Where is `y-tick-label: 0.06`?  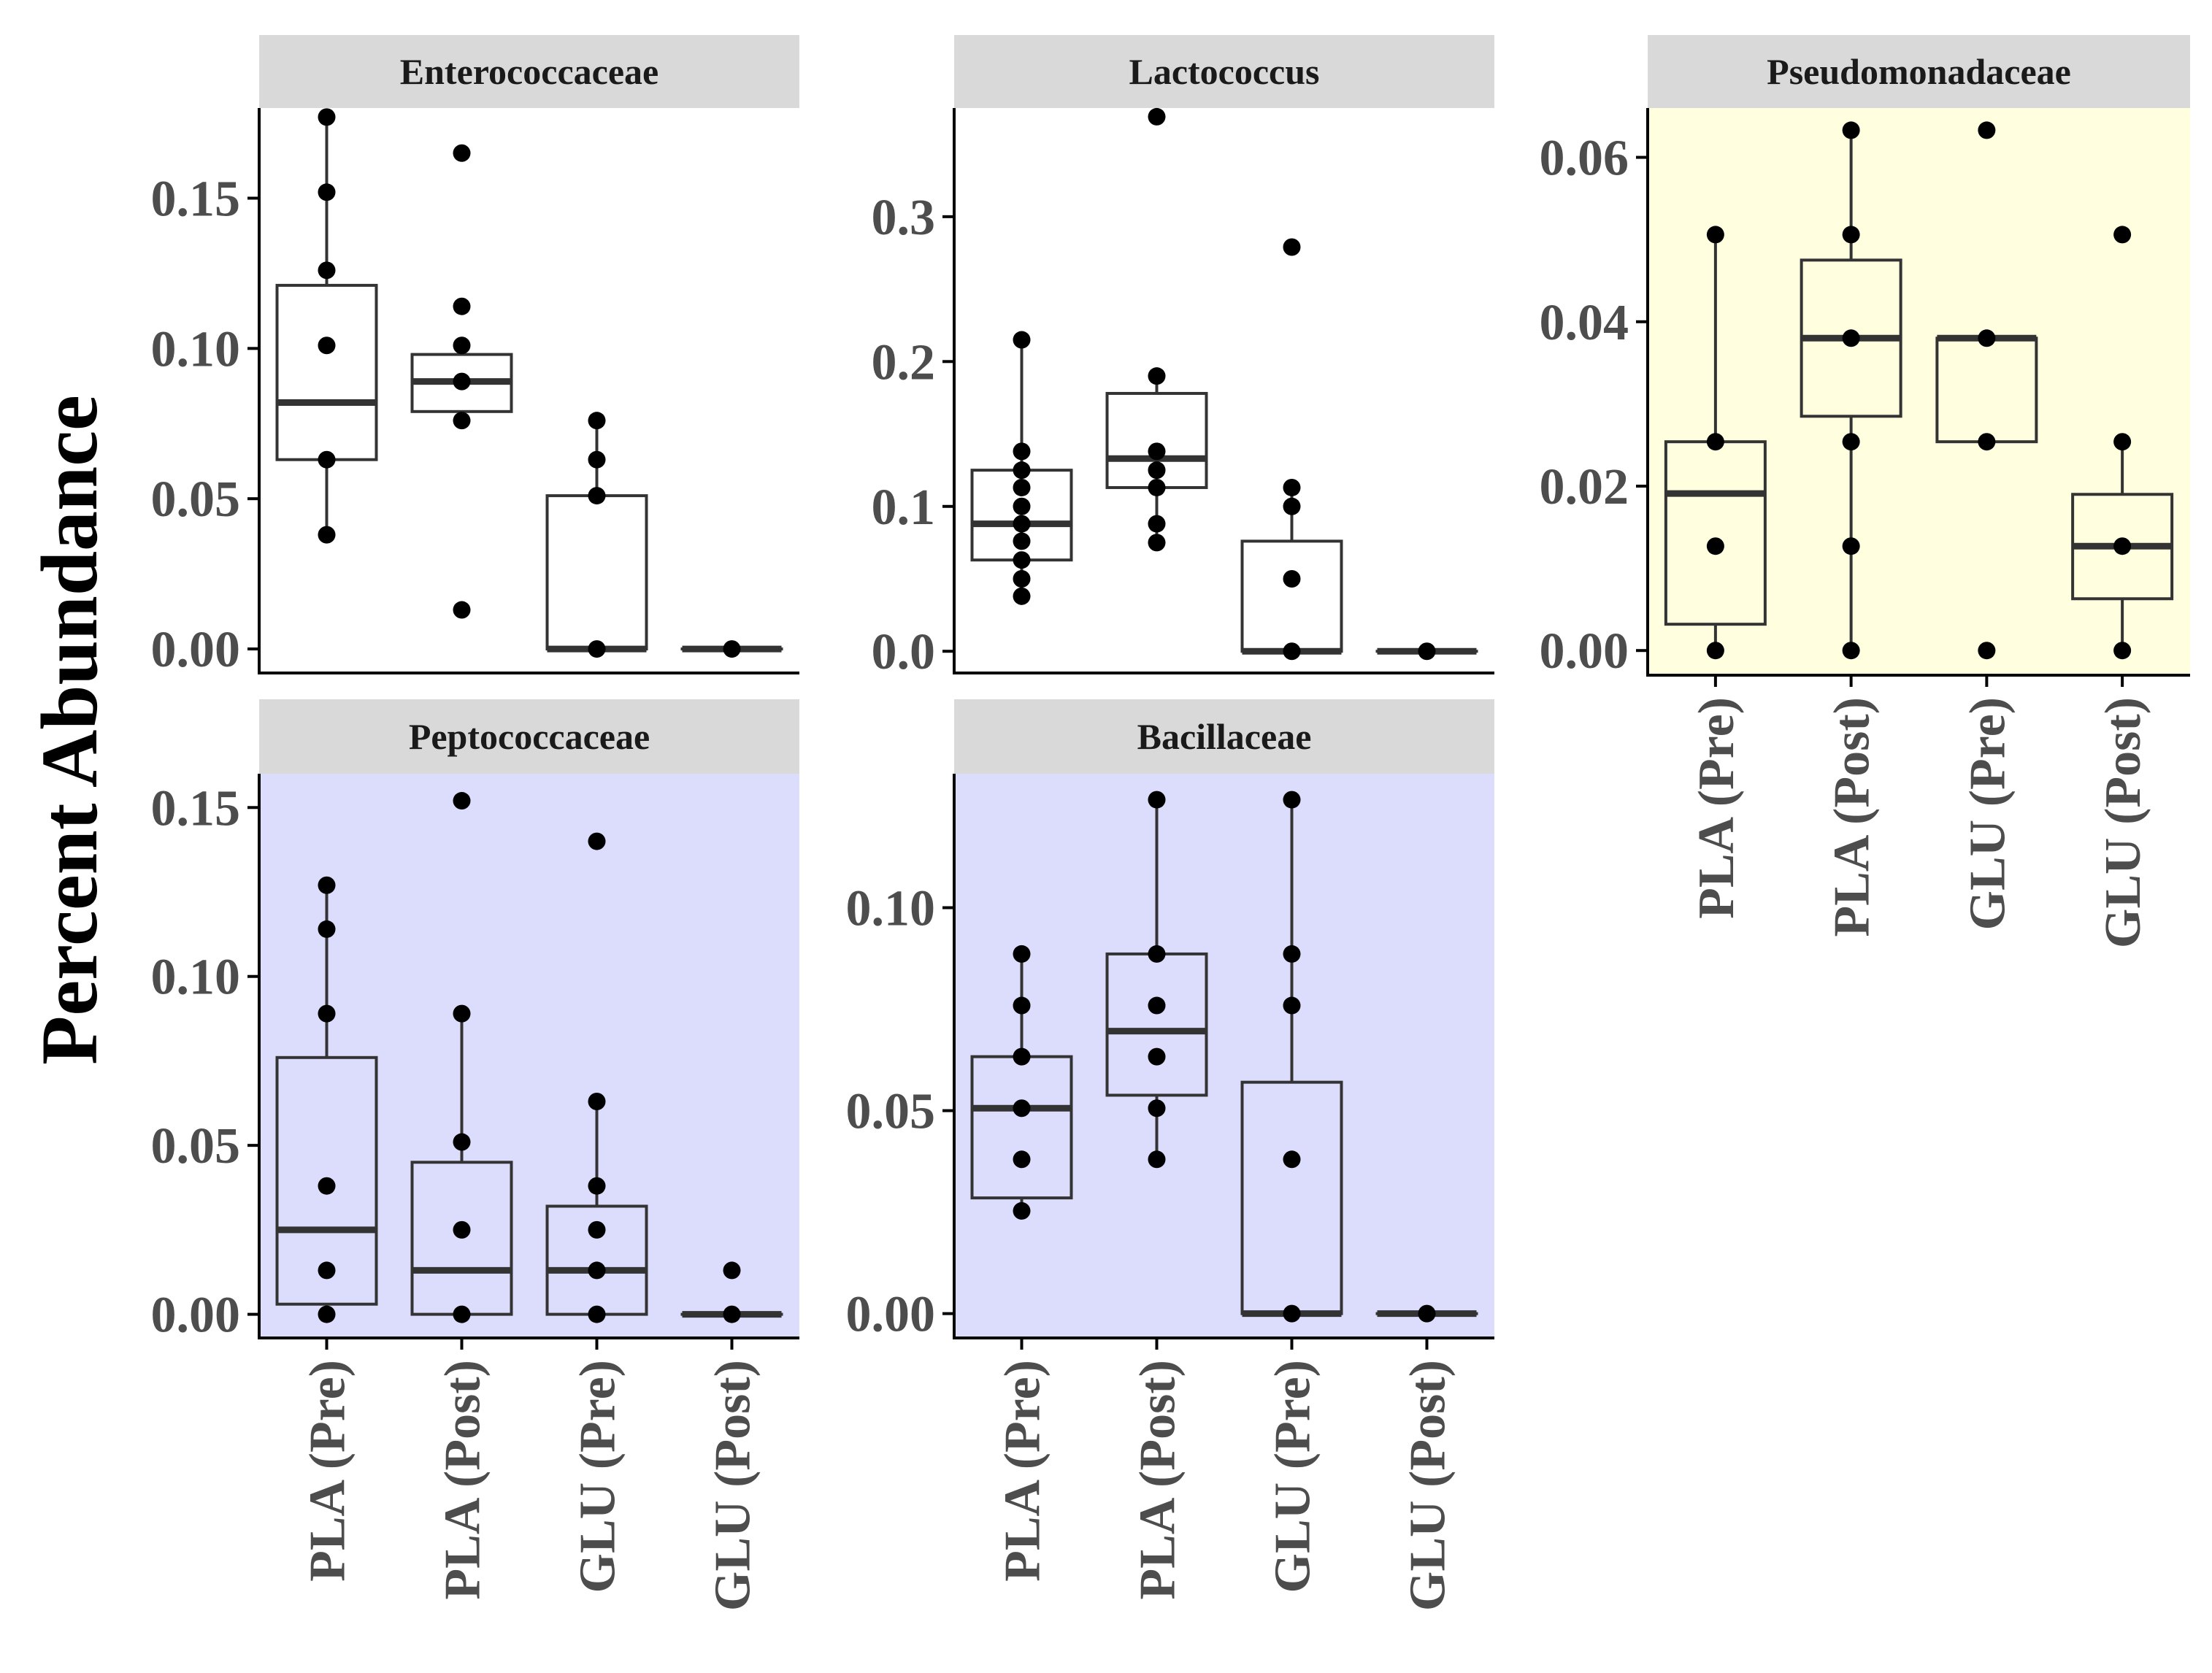 y-tick-label: 0.06 is located at coordinates (1584, 159).